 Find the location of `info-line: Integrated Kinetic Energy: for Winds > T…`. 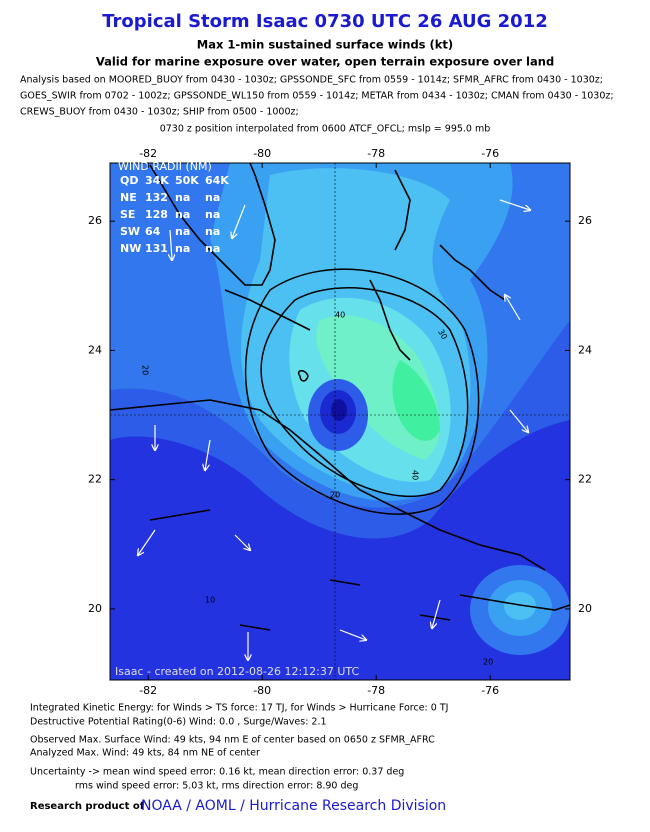

info-line: Integrated Kinetic Energy: for Winds > T… is located at coordinates (239, 708).